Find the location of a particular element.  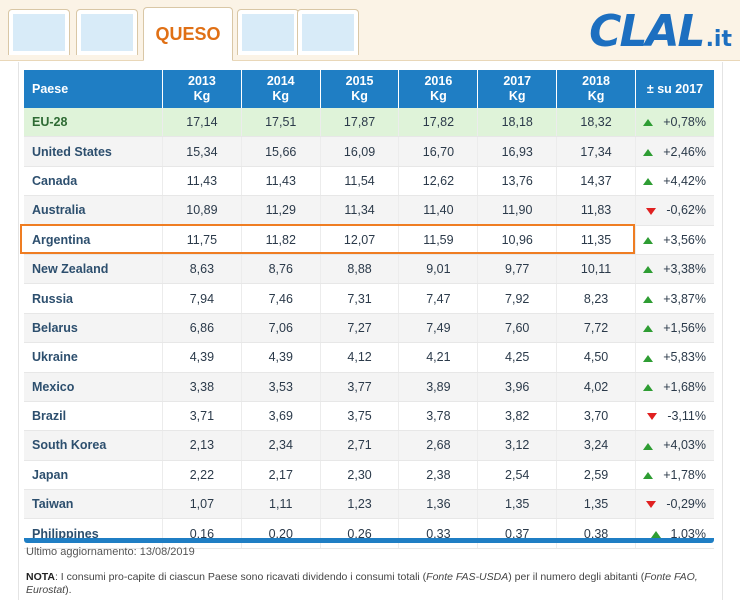

cell-country: Brazil is located at coordinates (93, 416).